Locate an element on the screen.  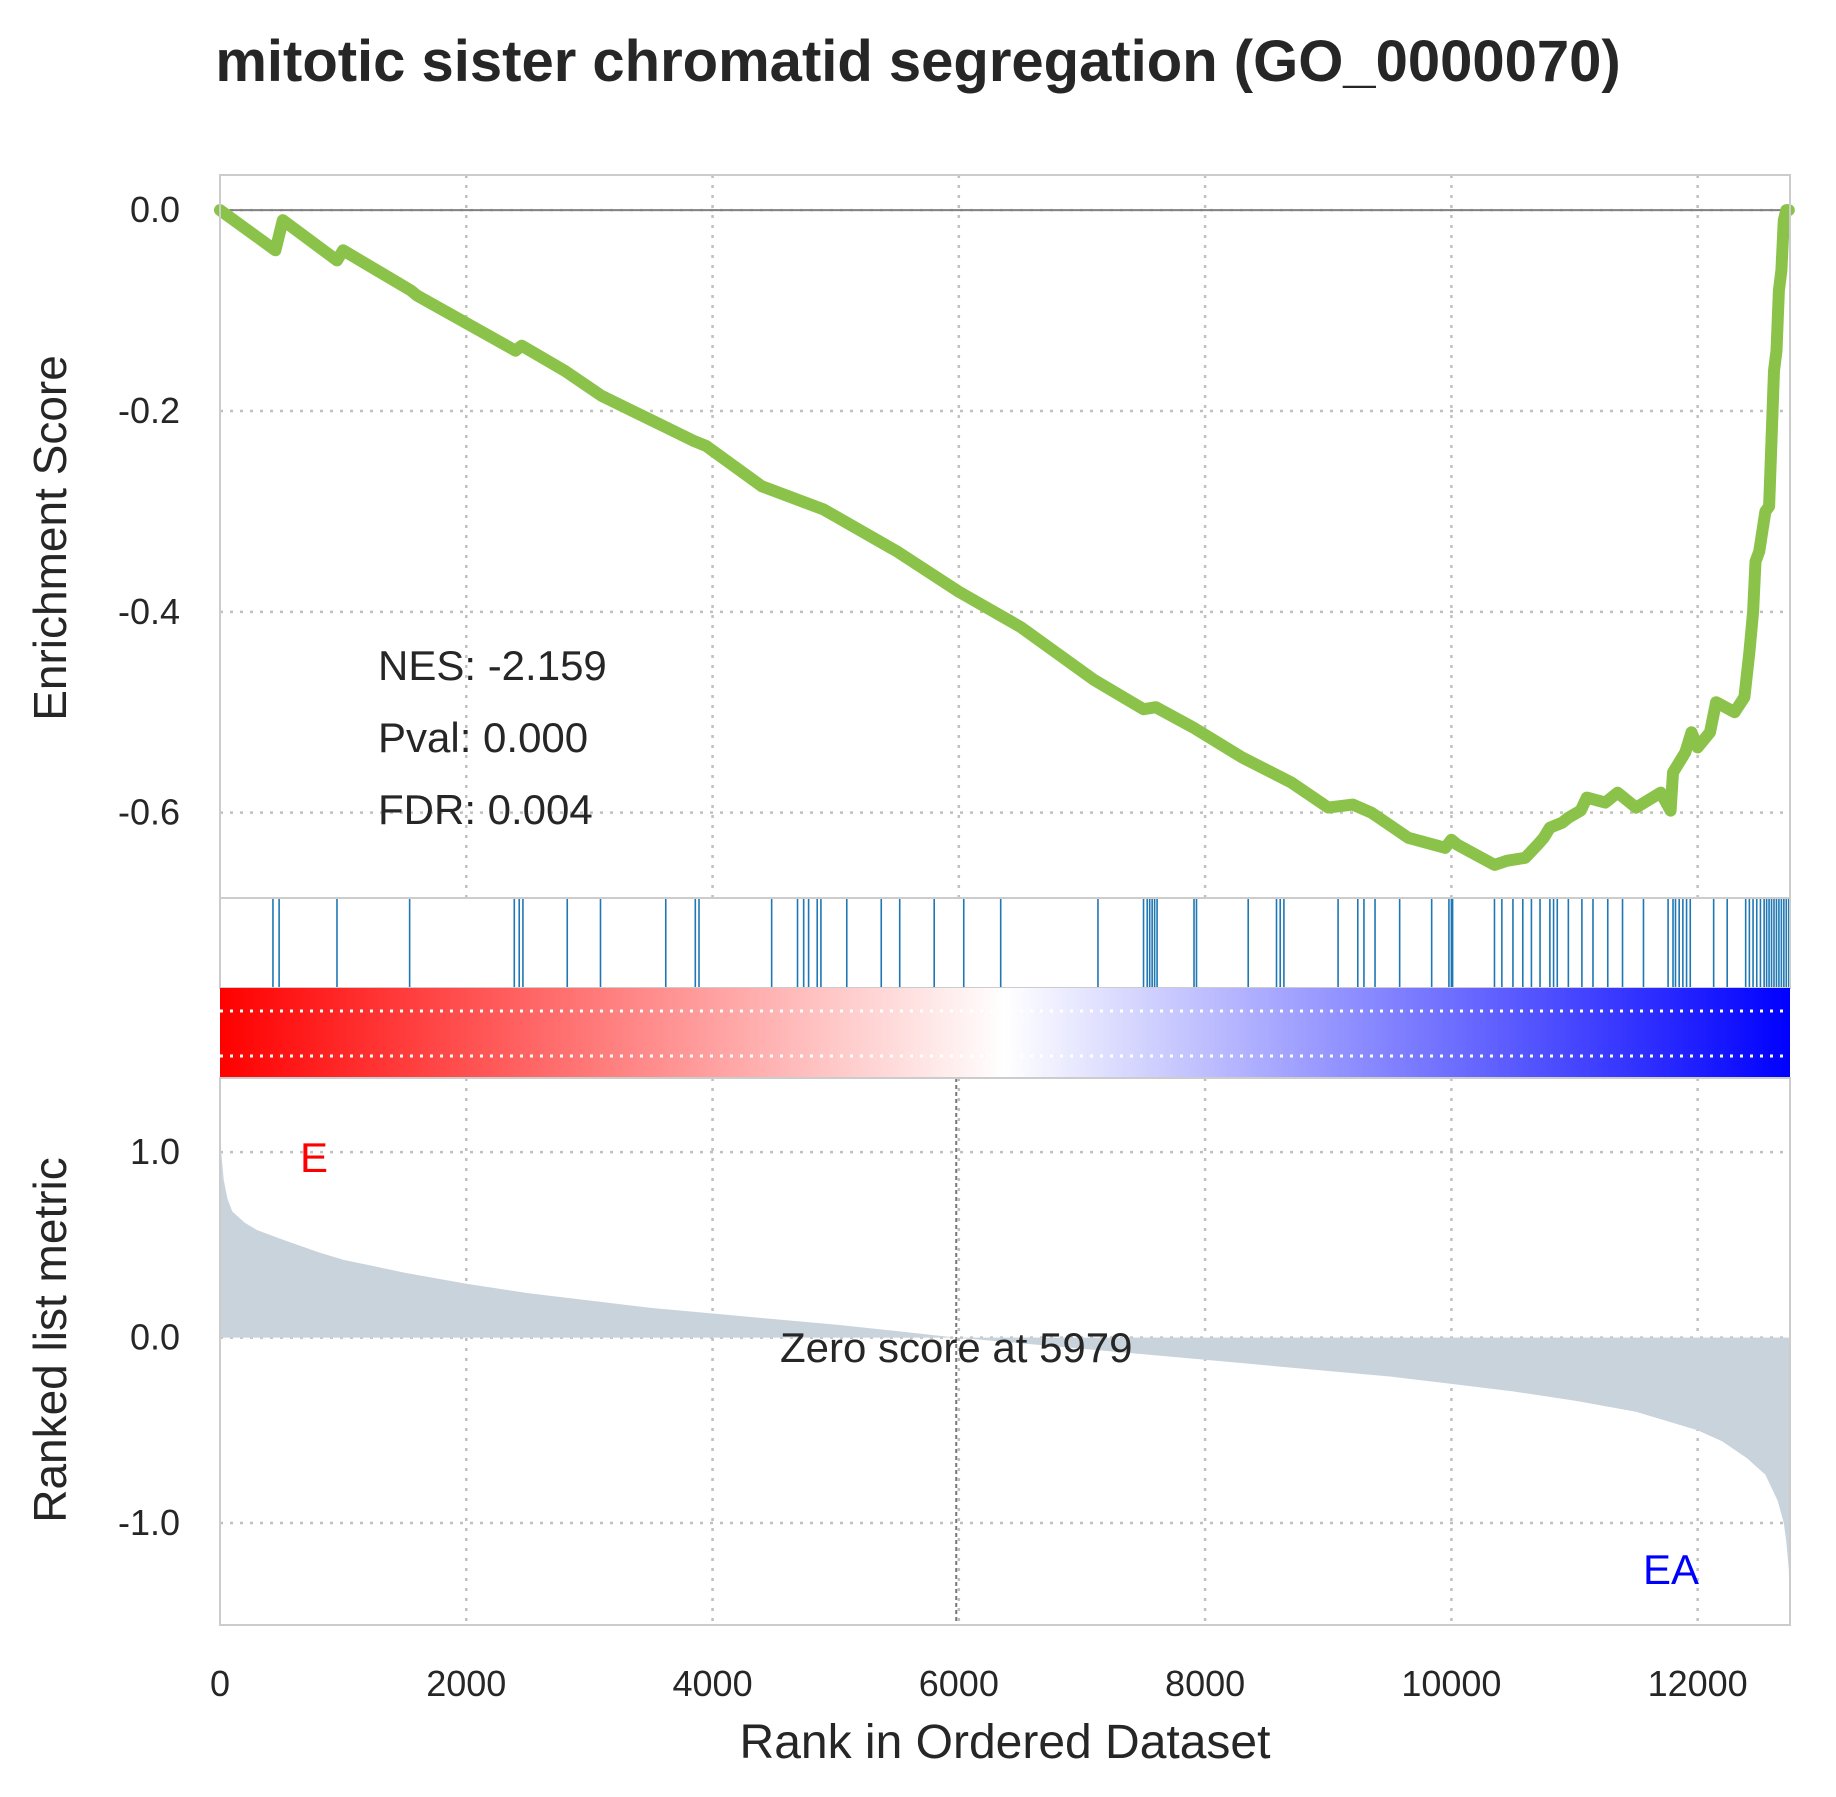
x-axis-label: Rank in Ordered Dataset is located at coordinates (1005, 1742).